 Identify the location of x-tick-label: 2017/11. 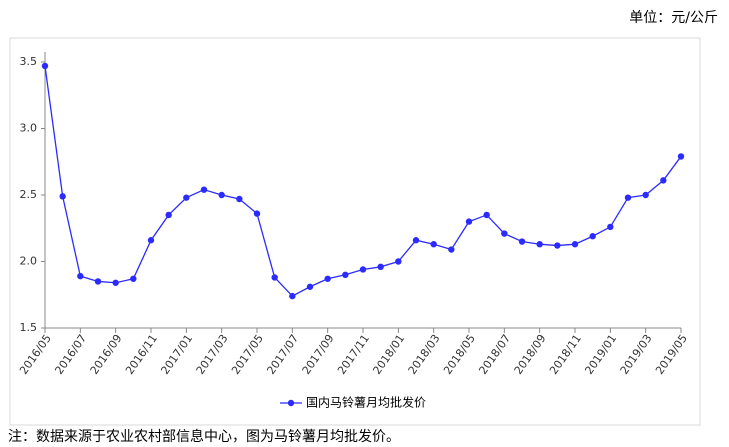
(353, 354).